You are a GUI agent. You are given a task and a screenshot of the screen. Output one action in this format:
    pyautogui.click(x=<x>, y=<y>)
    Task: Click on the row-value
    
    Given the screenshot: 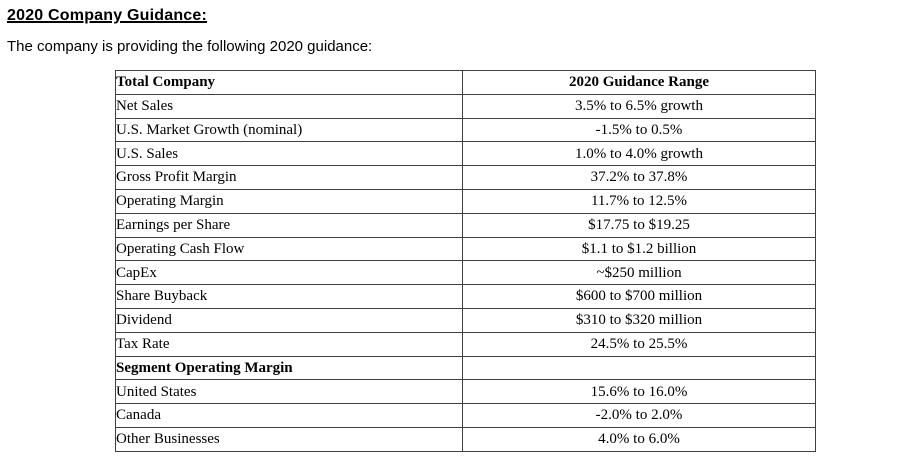 What is the action you would take?
    pyautogui.click(x=639, y=368)
    